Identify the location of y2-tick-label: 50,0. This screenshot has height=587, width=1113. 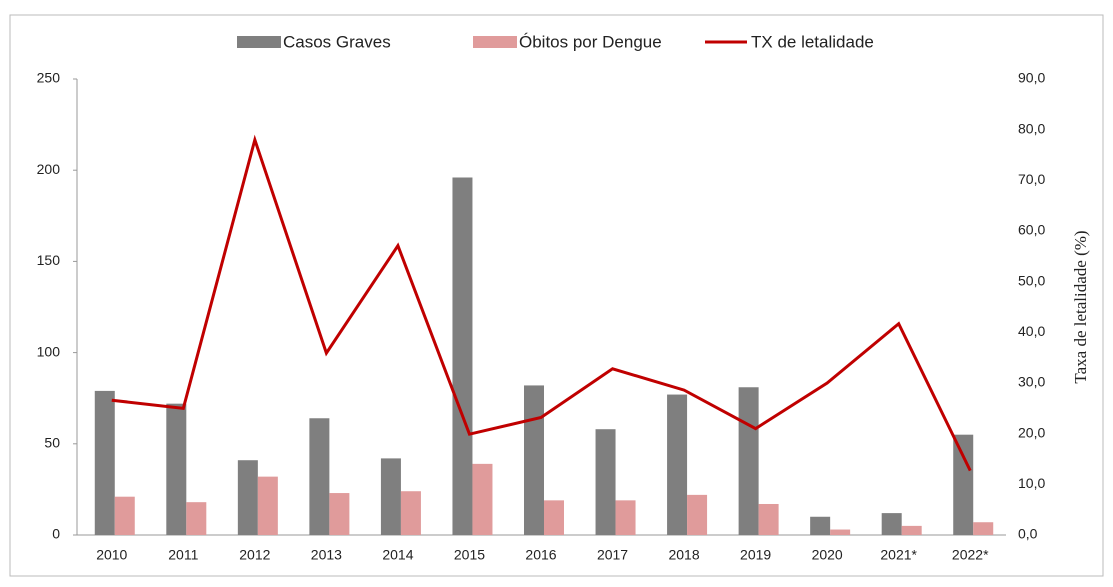
(1031, 280).